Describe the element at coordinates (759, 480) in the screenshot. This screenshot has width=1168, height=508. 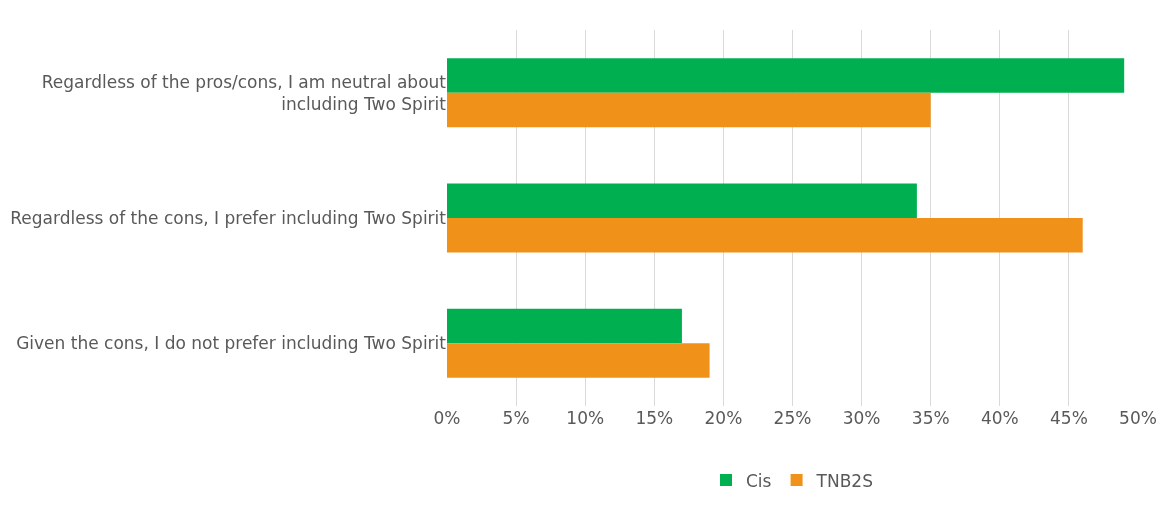
I see `legend-label: Cis` at that location.